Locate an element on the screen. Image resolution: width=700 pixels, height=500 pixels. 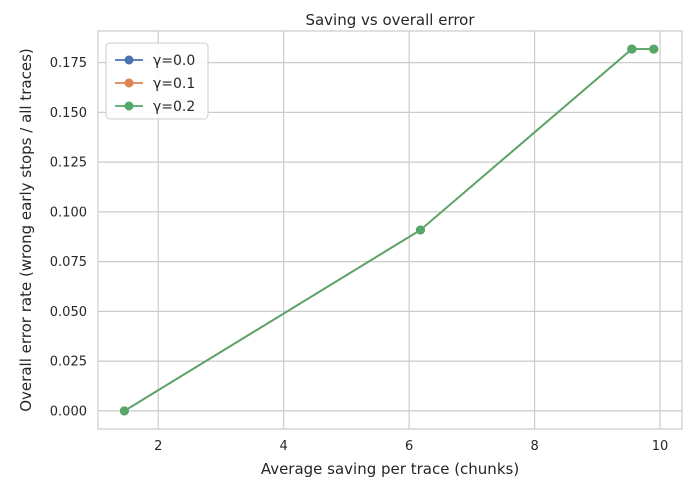
x-axis-label: Average saving per trace (chunks) is located at coordinates (390, 469).